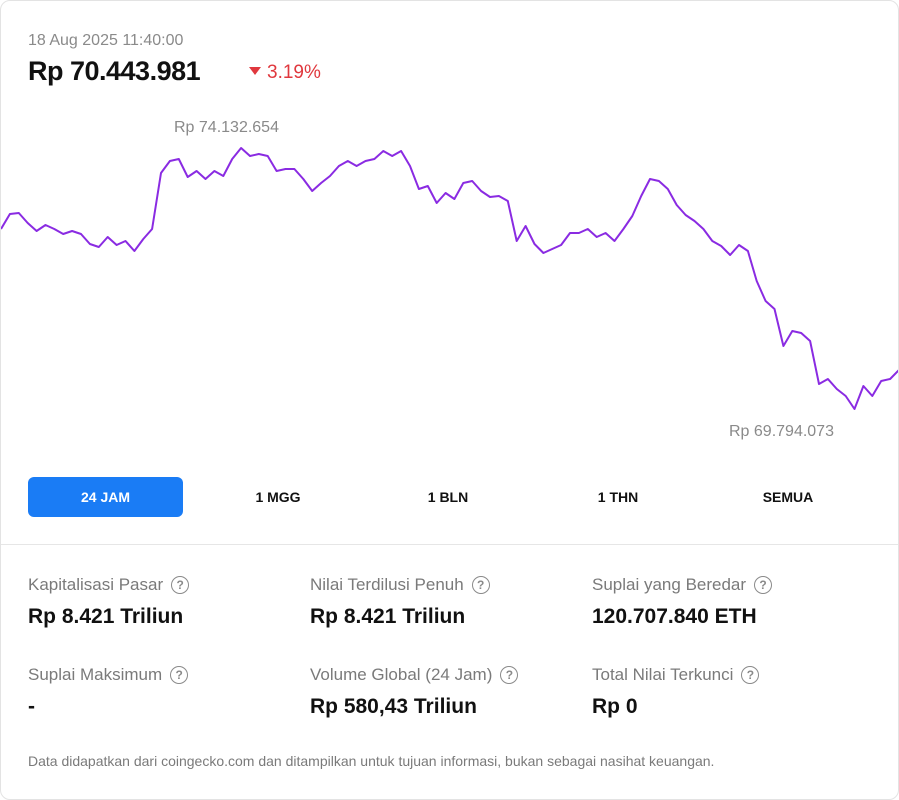 The image size is (899, 800). I want to click on stat-value: Rp 0, so click(615, 706).